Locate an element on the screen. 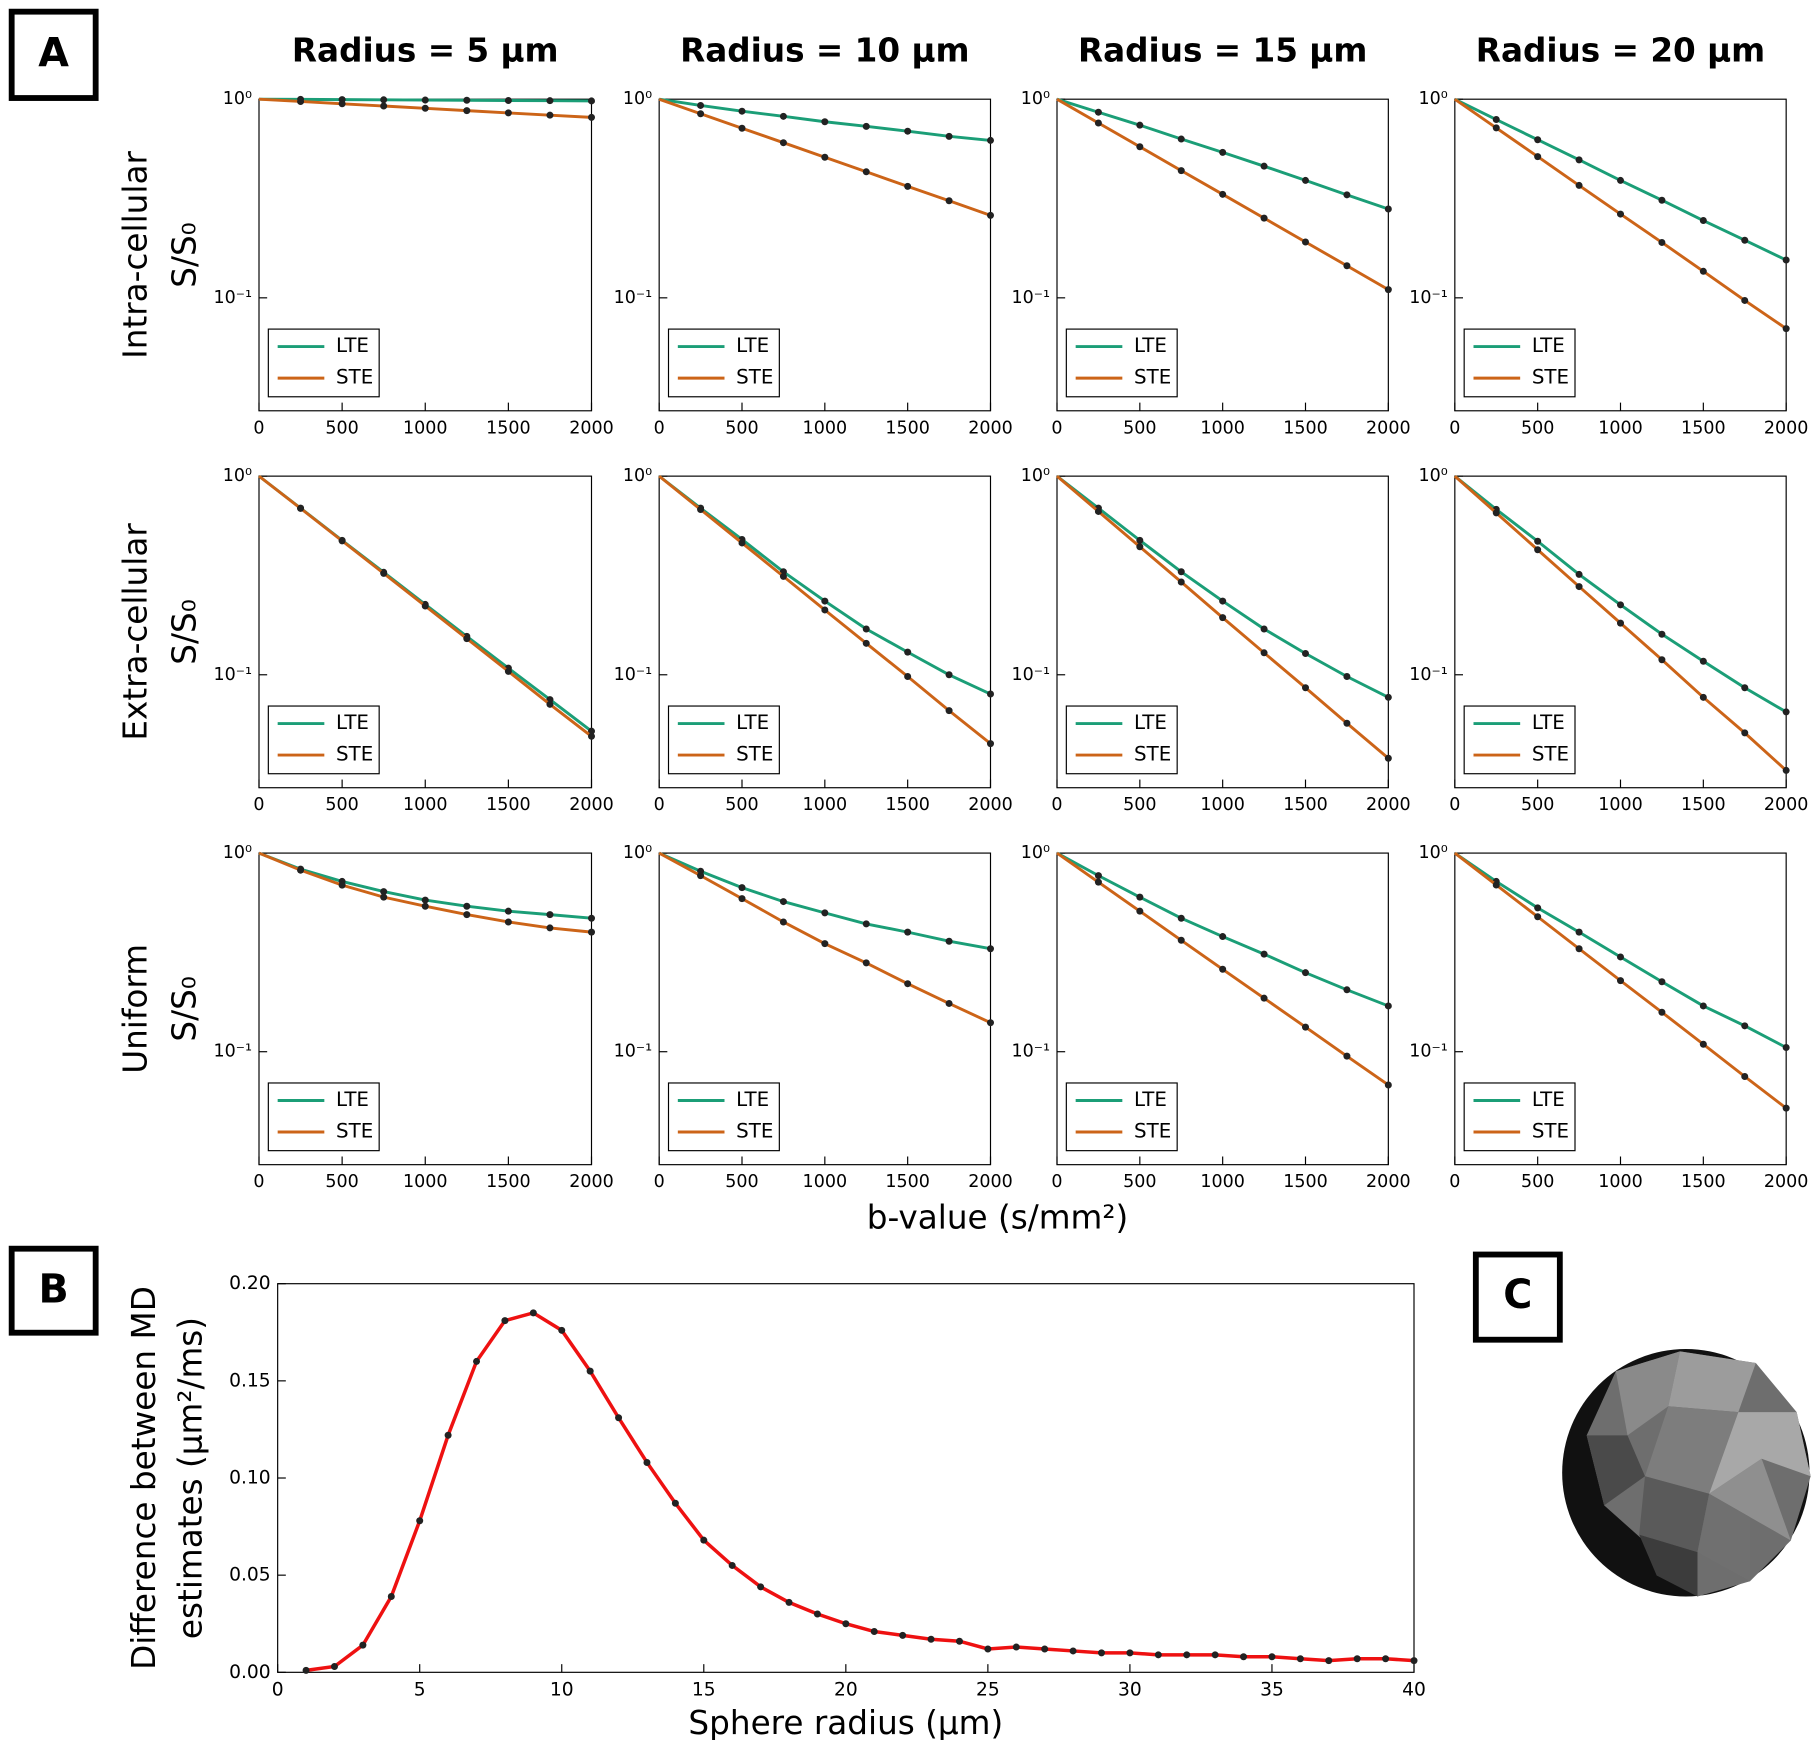  y-axis-label: Difference between MD is located at coordinates (144, 1478).